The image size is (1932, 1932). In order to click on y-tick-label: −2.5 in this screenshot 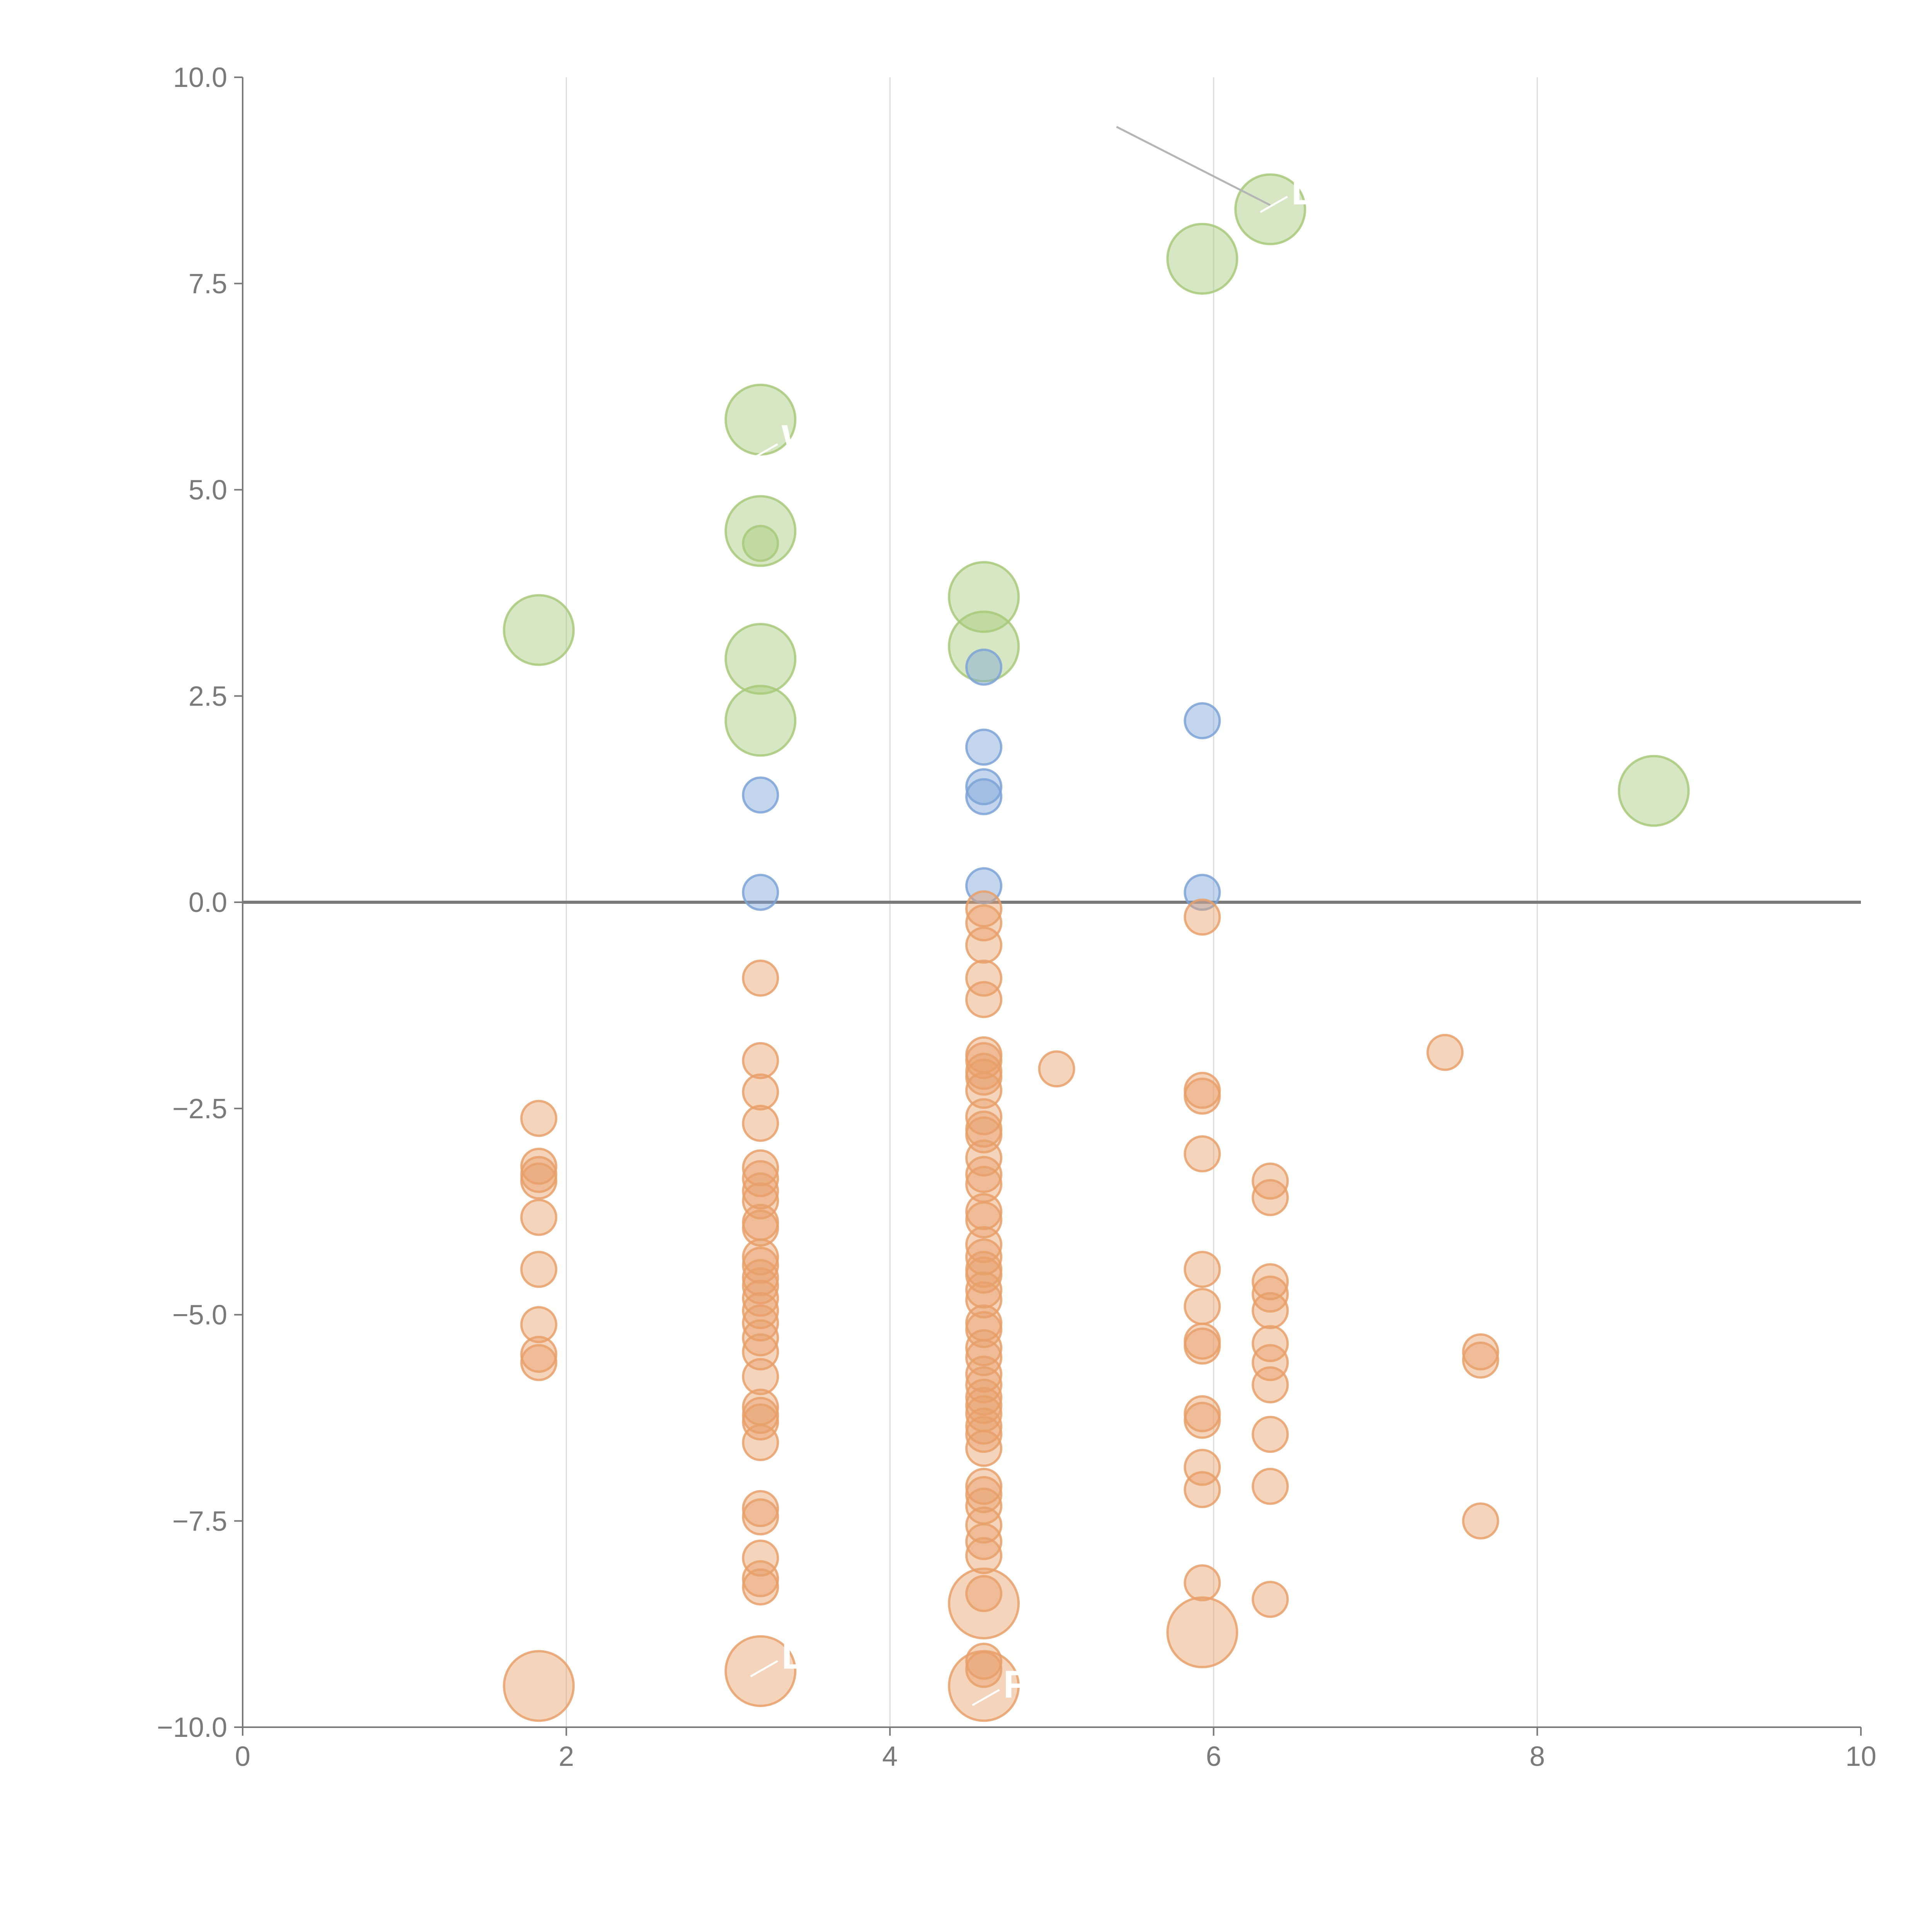, I will do `click(200, 1109)`.